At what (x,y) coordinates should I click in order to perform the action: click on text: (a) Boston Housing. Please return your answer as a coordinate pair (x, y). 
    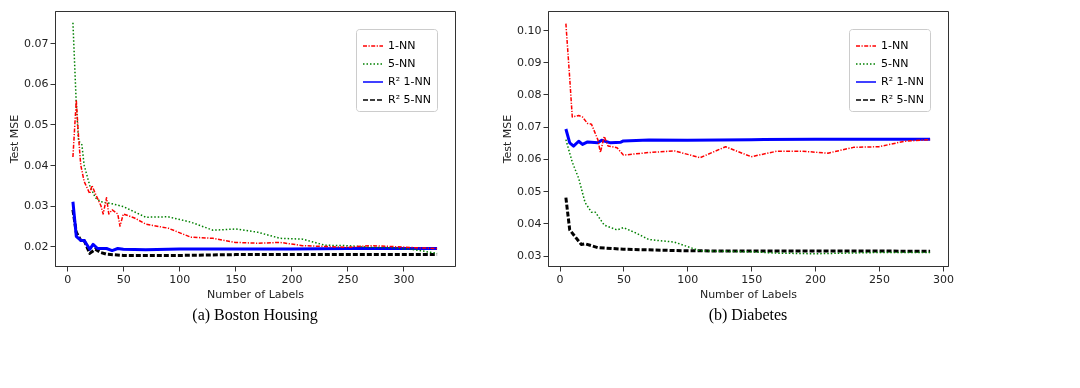
    Looking at the image, I should click on (255, 315).